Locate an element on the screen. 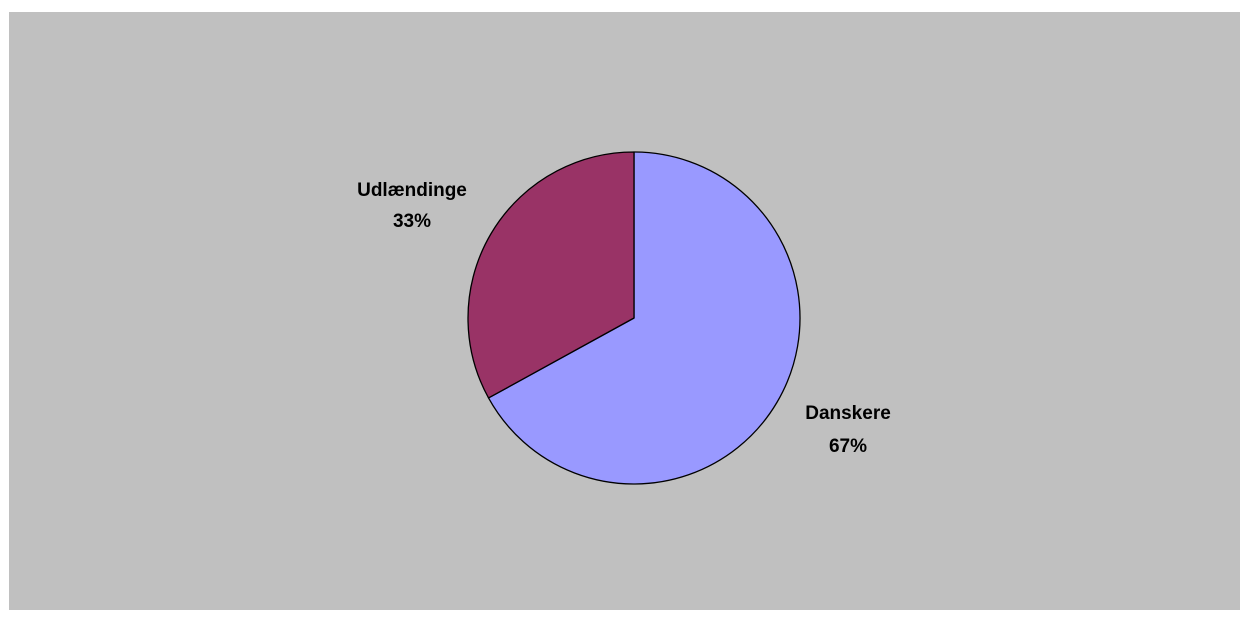 This screenshot has width=1249, height=627. slice-label-name-udlaendinge: Udlændinge is located at coordinates (412, 190).